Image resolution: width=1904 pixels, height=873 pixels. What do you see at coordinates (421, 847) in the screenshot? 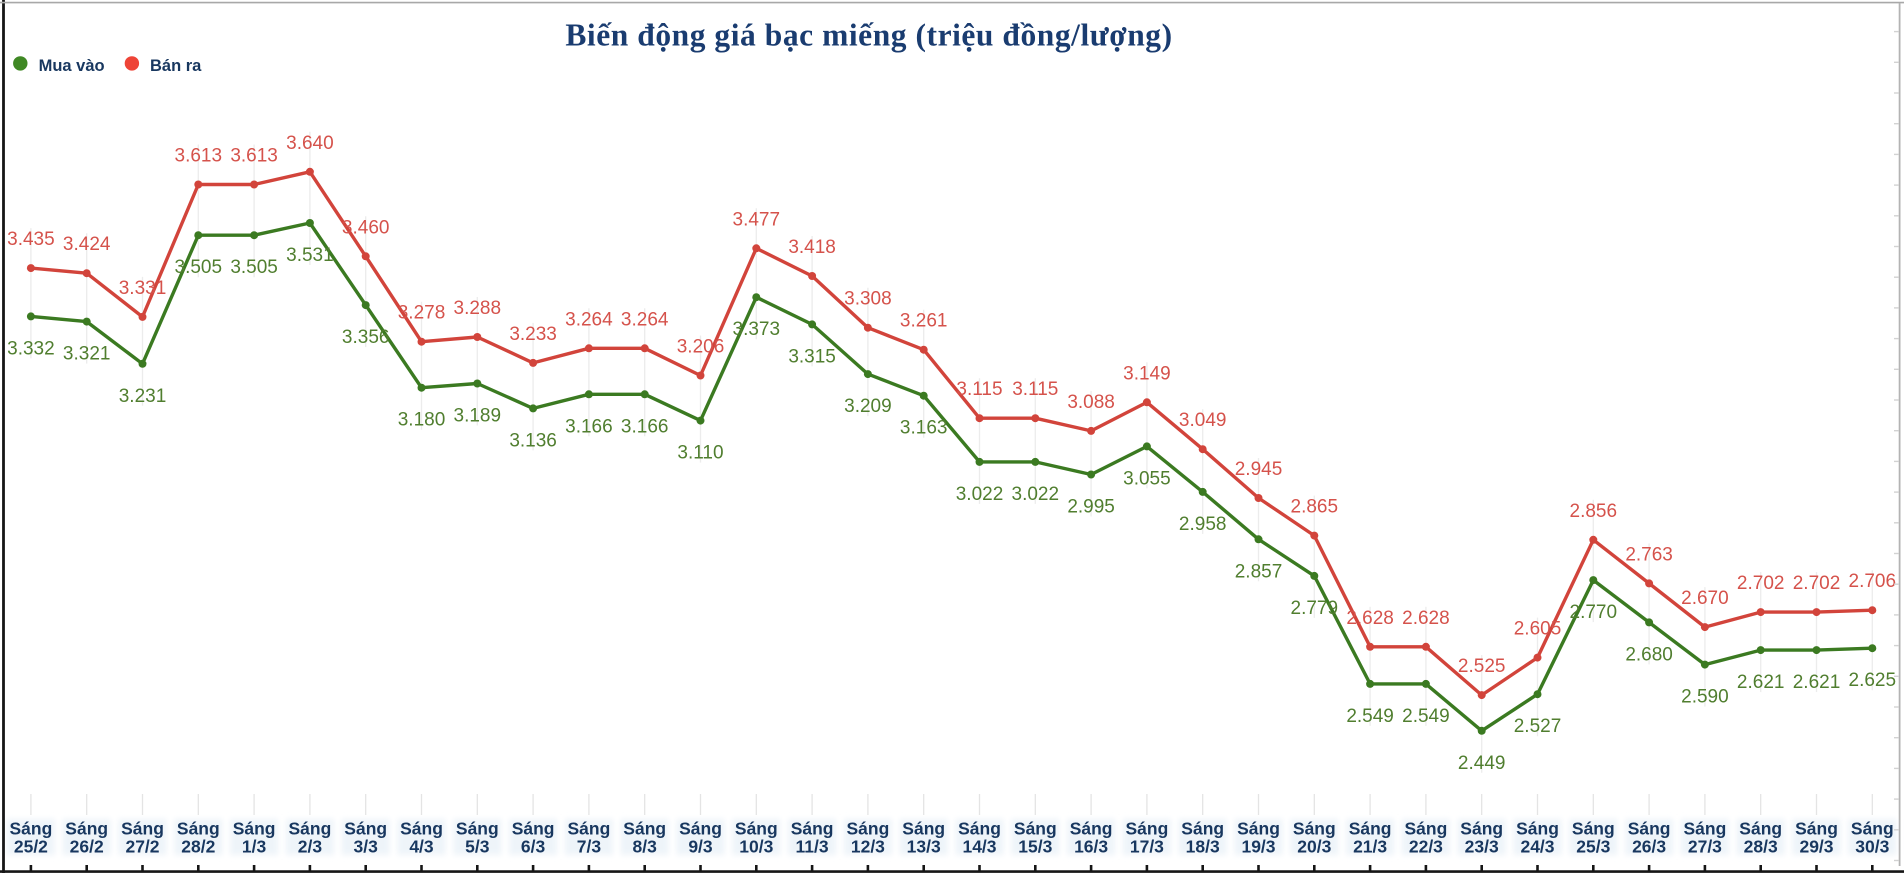
I see `svg-text: 4/3` at bounding box center [421, 847].